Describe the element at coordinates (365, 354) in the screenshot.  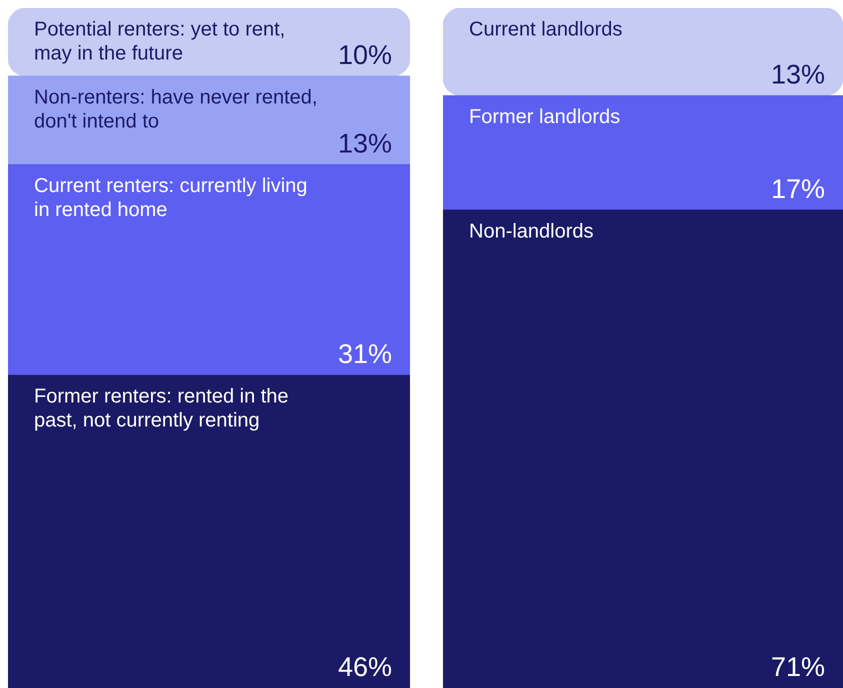
I see `data-label: 31%` at that location.